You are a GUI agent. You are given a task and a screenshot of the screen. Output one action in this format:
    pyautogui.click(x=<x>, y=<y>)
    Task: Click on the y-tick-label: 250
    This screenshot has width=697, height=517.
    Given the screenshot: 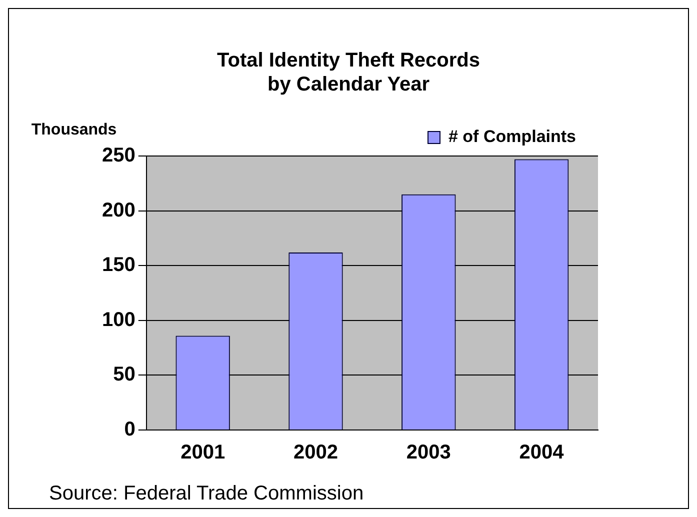 What is the action you would take?
    pyautogui.click(x=119, y=155)
    